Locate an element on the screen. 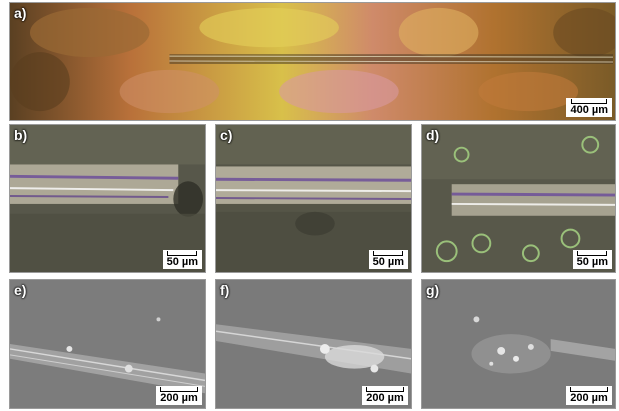 The width and height of the screenshot is (619, 411). panel-c-label: c) is located at coordinates (226, 135).